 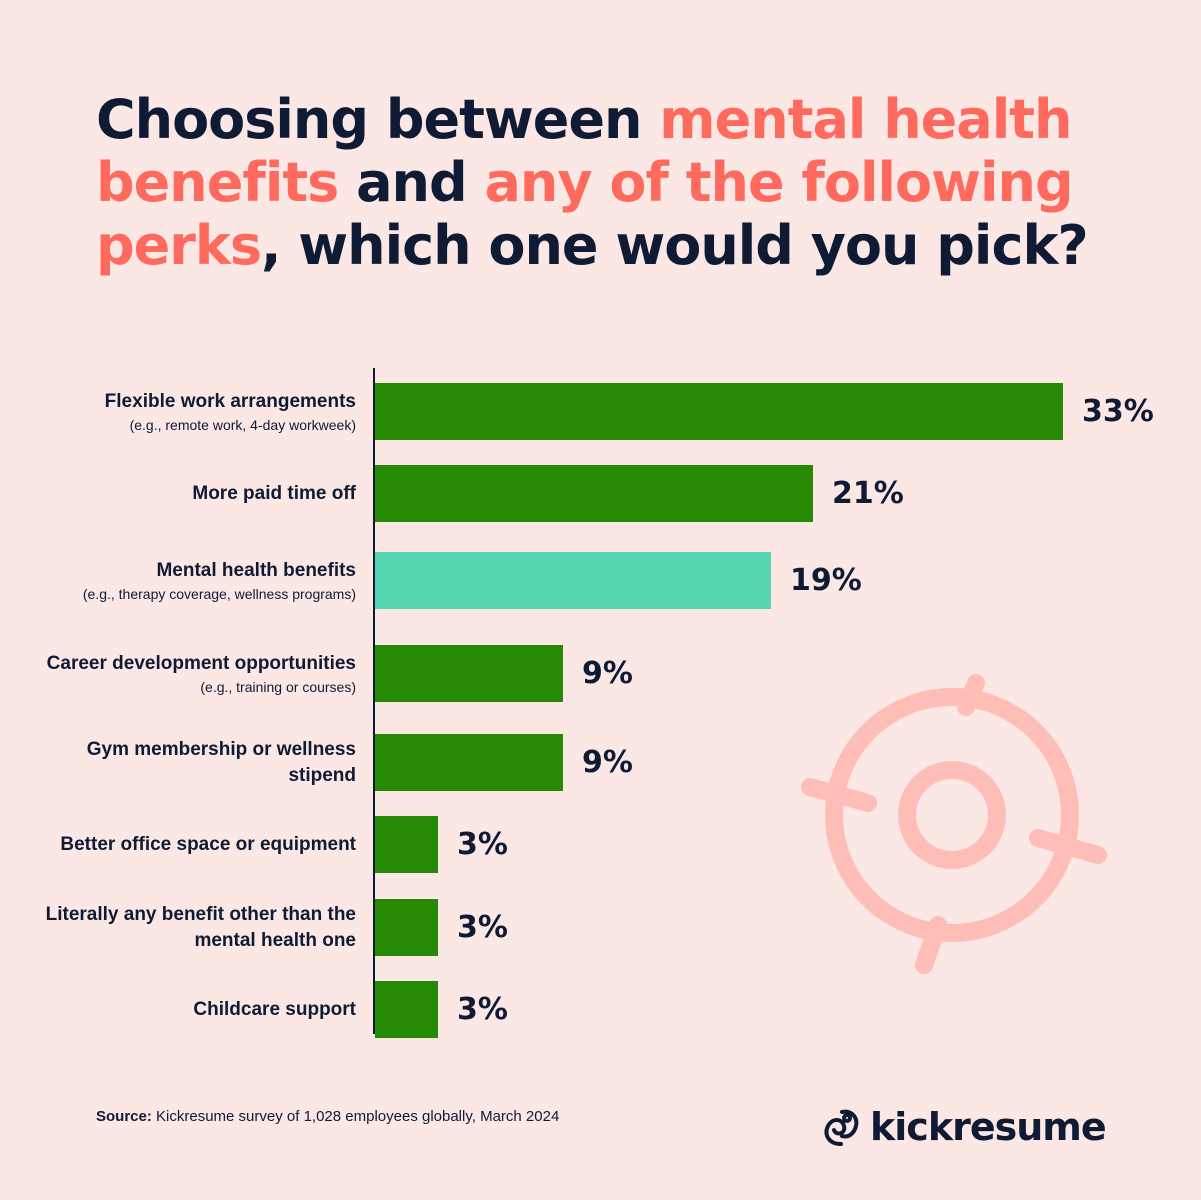 I want to click on title-text: and, so click(x=411, y=182).